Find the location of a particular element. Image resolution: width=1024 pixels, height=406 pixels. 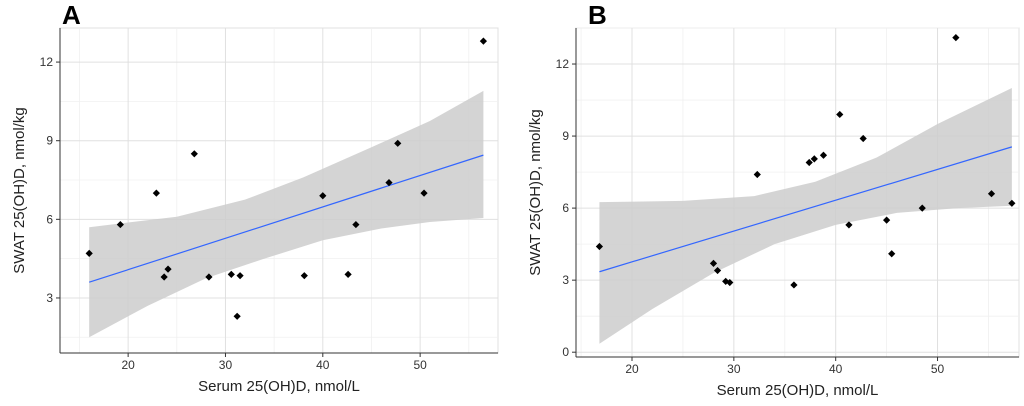

panel-label-a: A is located at coordinates (71, 15).